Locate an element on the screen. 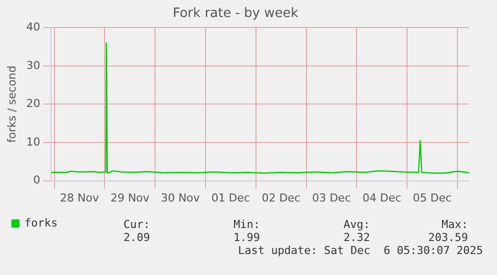  x-tick-label: 29 Nov is located at coordinates (130, 197).